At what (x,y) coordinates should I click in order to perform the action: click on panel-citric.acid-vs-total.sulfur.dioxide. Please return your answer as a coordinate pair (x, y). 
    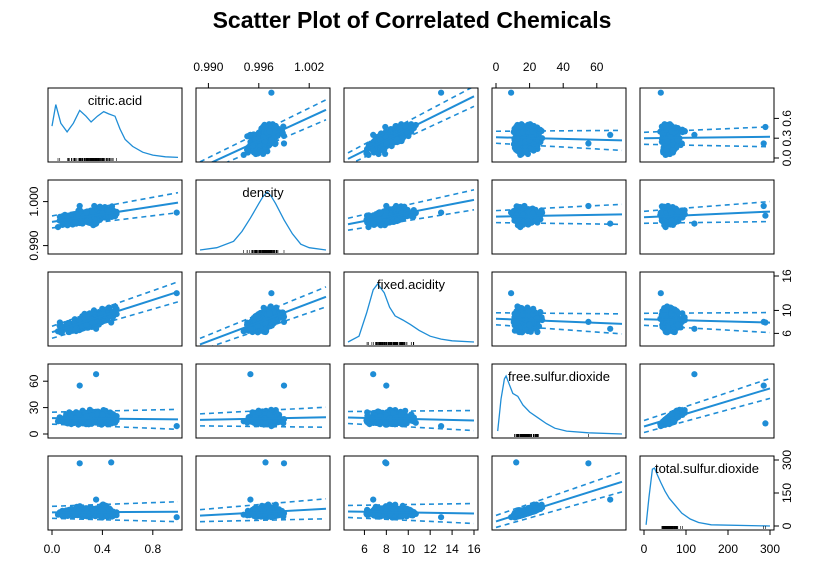
    Looking at the image, I should click on (707, 125).